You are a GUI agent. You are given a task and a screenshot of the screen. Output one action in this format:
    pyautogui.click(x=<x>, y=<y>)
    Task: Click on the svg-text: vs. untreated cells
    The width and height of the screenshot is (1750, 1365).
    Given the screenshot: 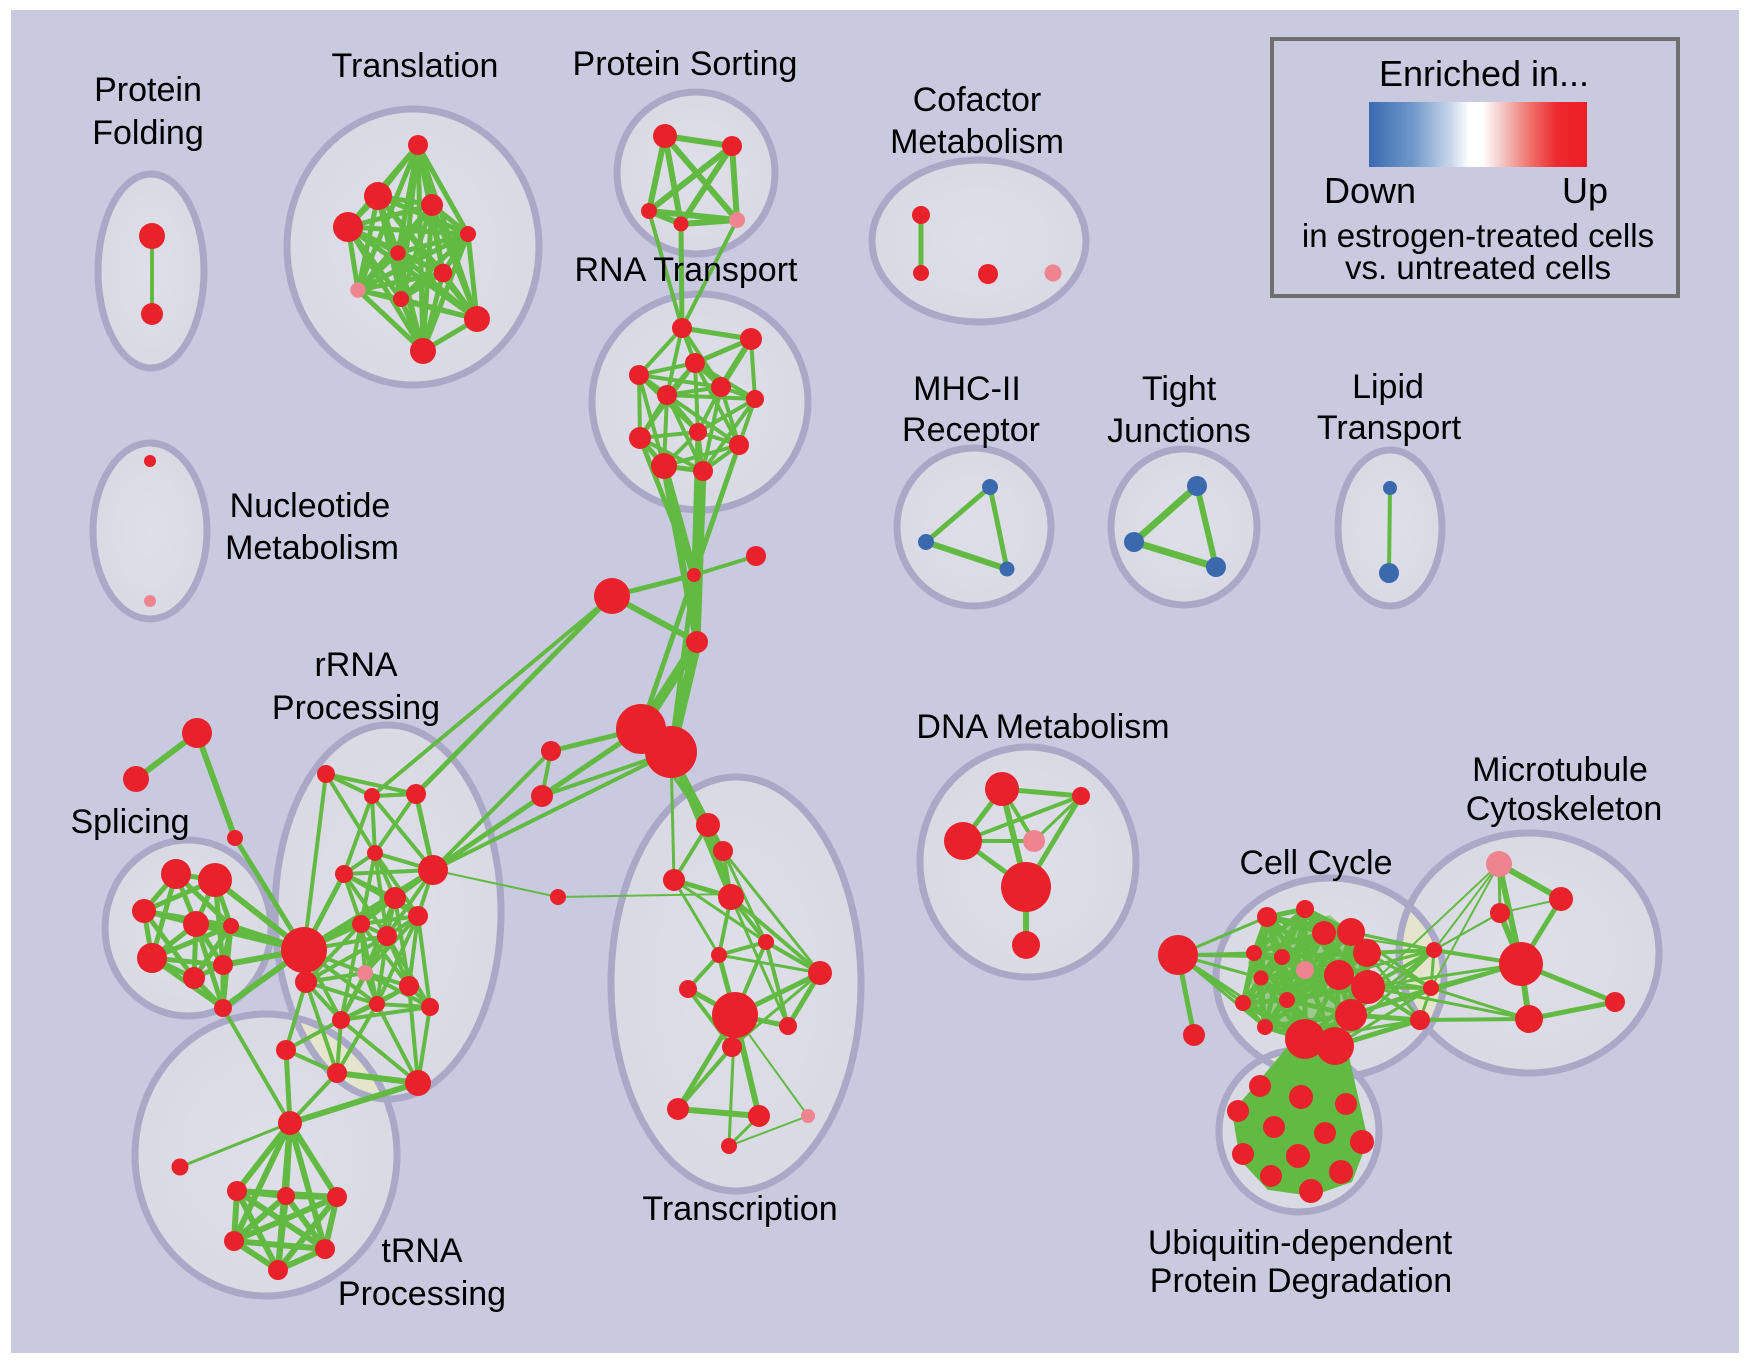 What is the action you would take?
    pyautogui.click(x=1478, y=267)
    